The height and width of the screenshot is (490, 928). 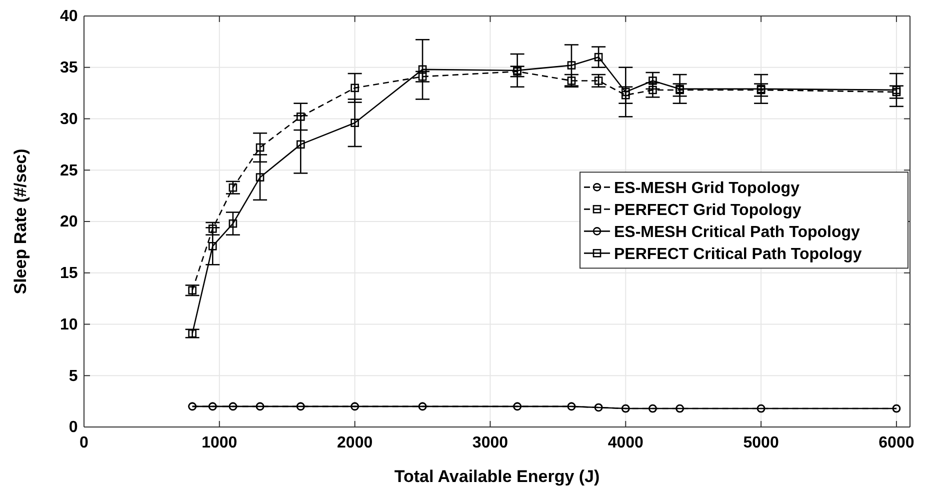 What do you see at coordinates (896, 443) in the screenshot?
I see `x-tick-label: 6000` at bounding box center [896, 443].